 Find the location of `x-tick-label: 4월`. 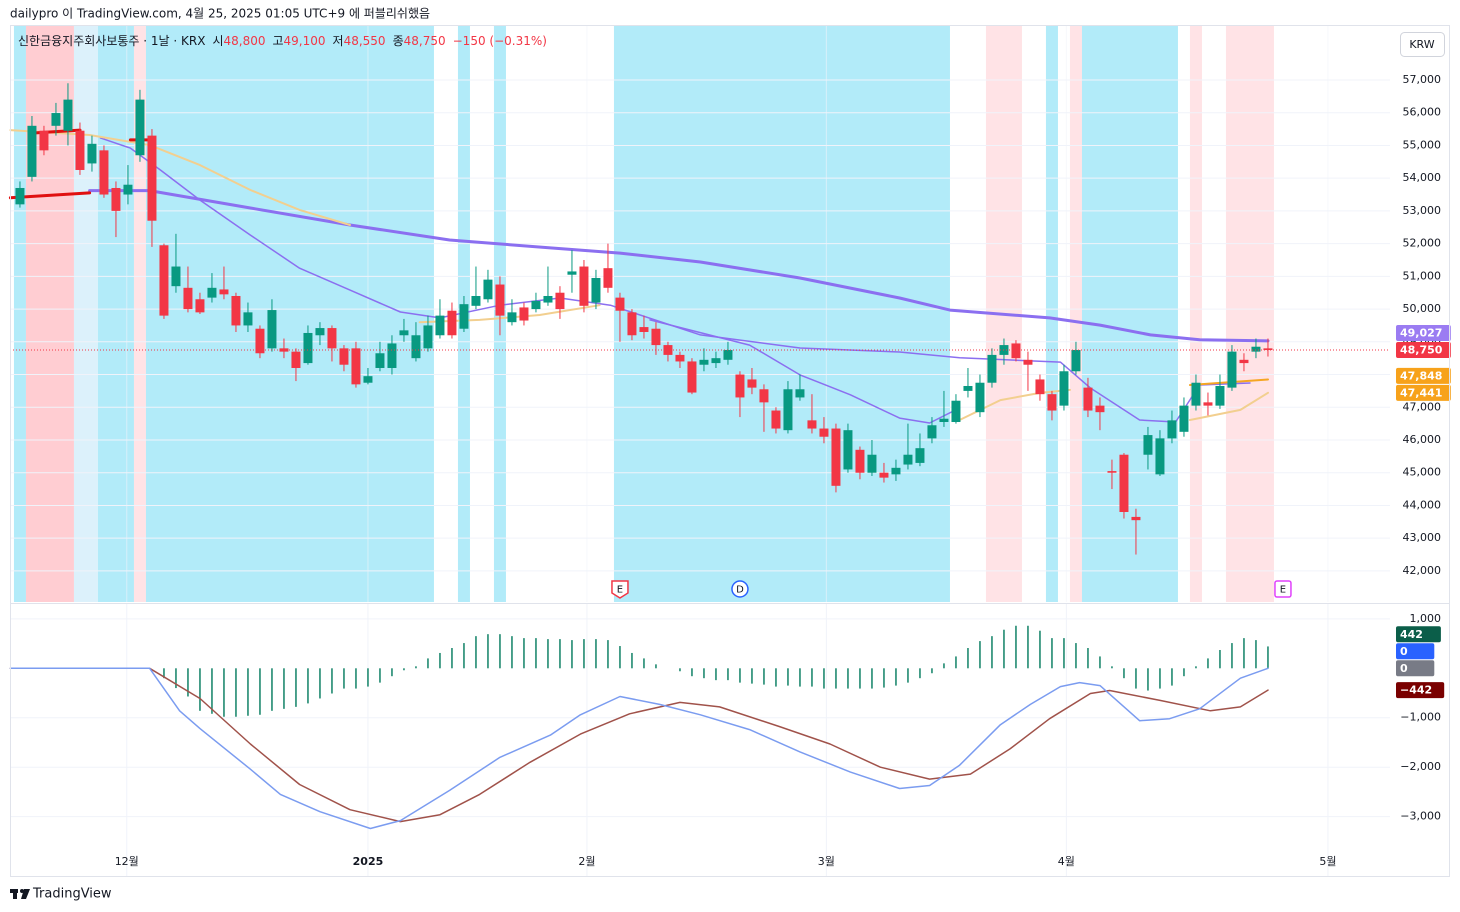

x-tick-label: 4월 is located at coordinates (1066, 861).